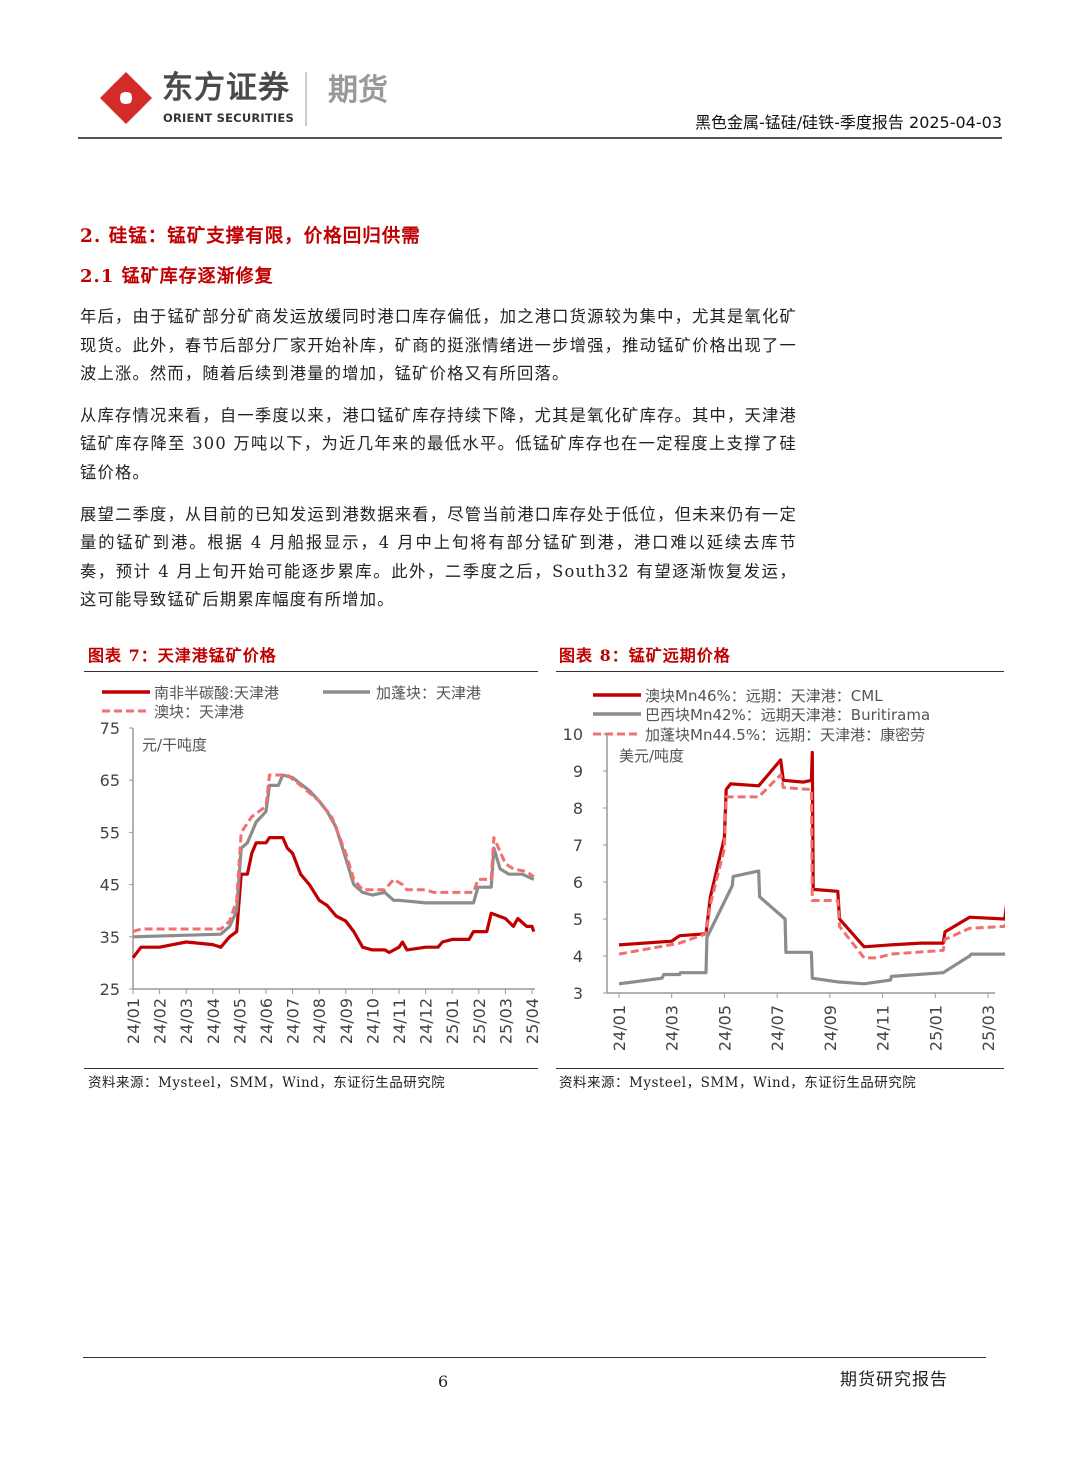 The image size is (1080, 1465). I want to click on figure-8-bottom-rule, so click(780, 1068).